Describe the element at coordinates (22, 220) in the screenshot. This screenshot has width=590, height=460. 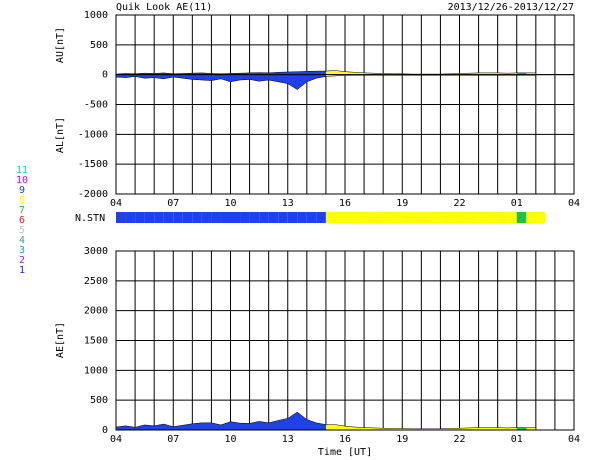
I see `station-legend: 6` at that location.